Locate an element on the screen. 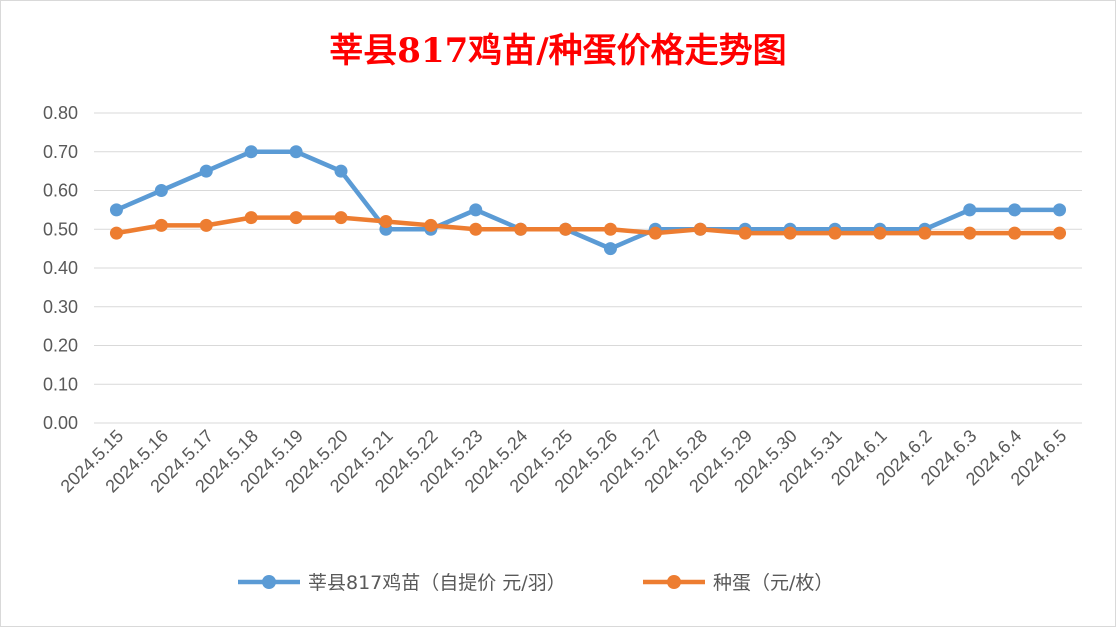 This screenshot has height=627, width=1116. legend-label: 种蛋（元/枚） is located at coordinates (773, 583).